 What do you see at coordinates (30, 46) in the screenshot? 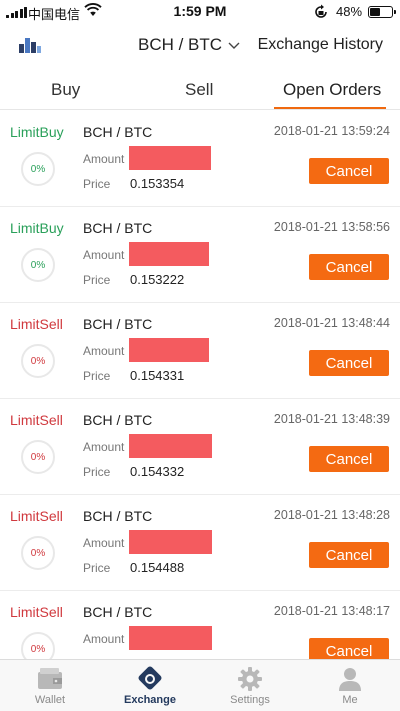
I see `app-logo-icon` at bounding box center [30, 46].